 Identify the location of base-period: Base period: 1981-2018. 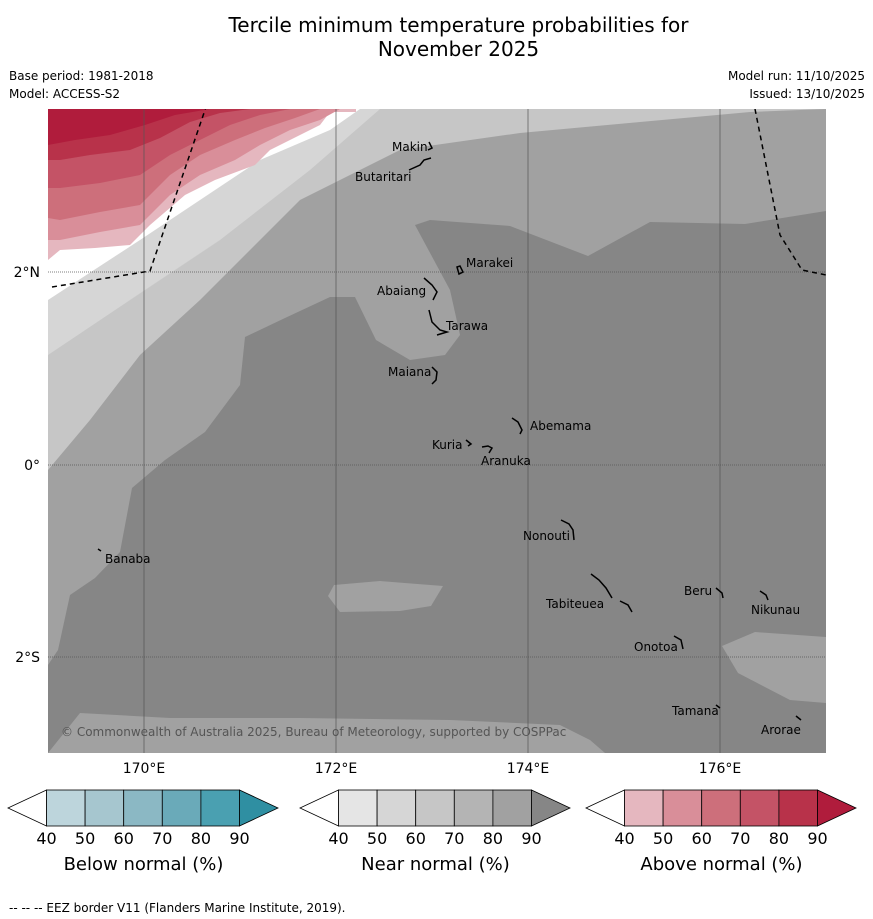
(81, 76).